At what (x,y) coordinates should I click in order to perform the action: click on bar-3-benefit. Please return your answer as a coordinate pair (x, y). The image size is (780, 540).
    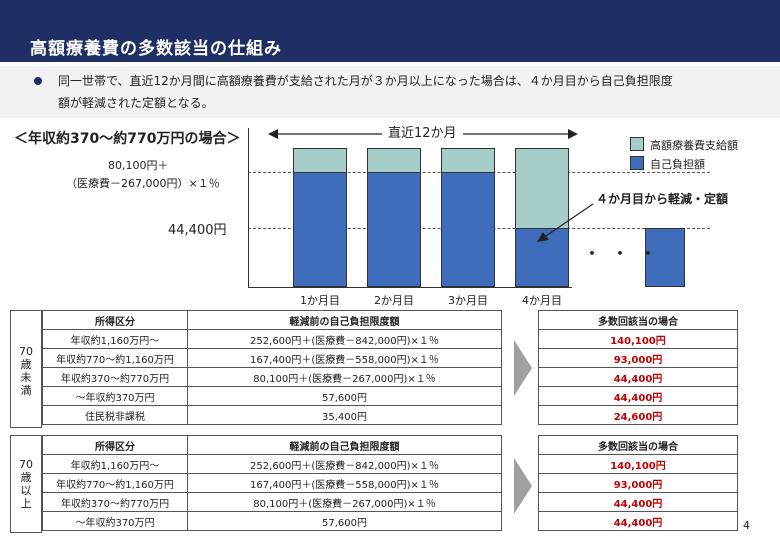
    Looking at the image, I should click on (468, 160).